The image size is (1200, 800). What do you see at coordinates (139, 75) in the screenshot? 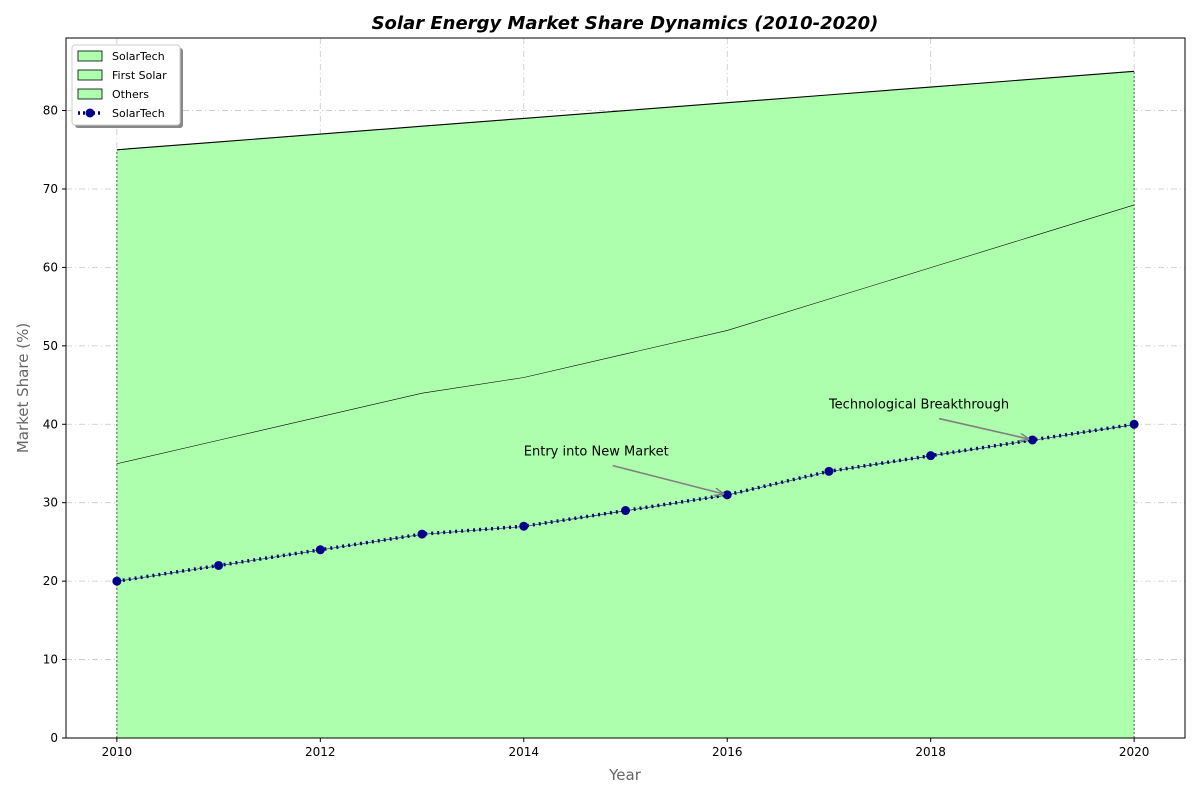
I see `legend-label: First Solar` at bounding box center [139, 75].